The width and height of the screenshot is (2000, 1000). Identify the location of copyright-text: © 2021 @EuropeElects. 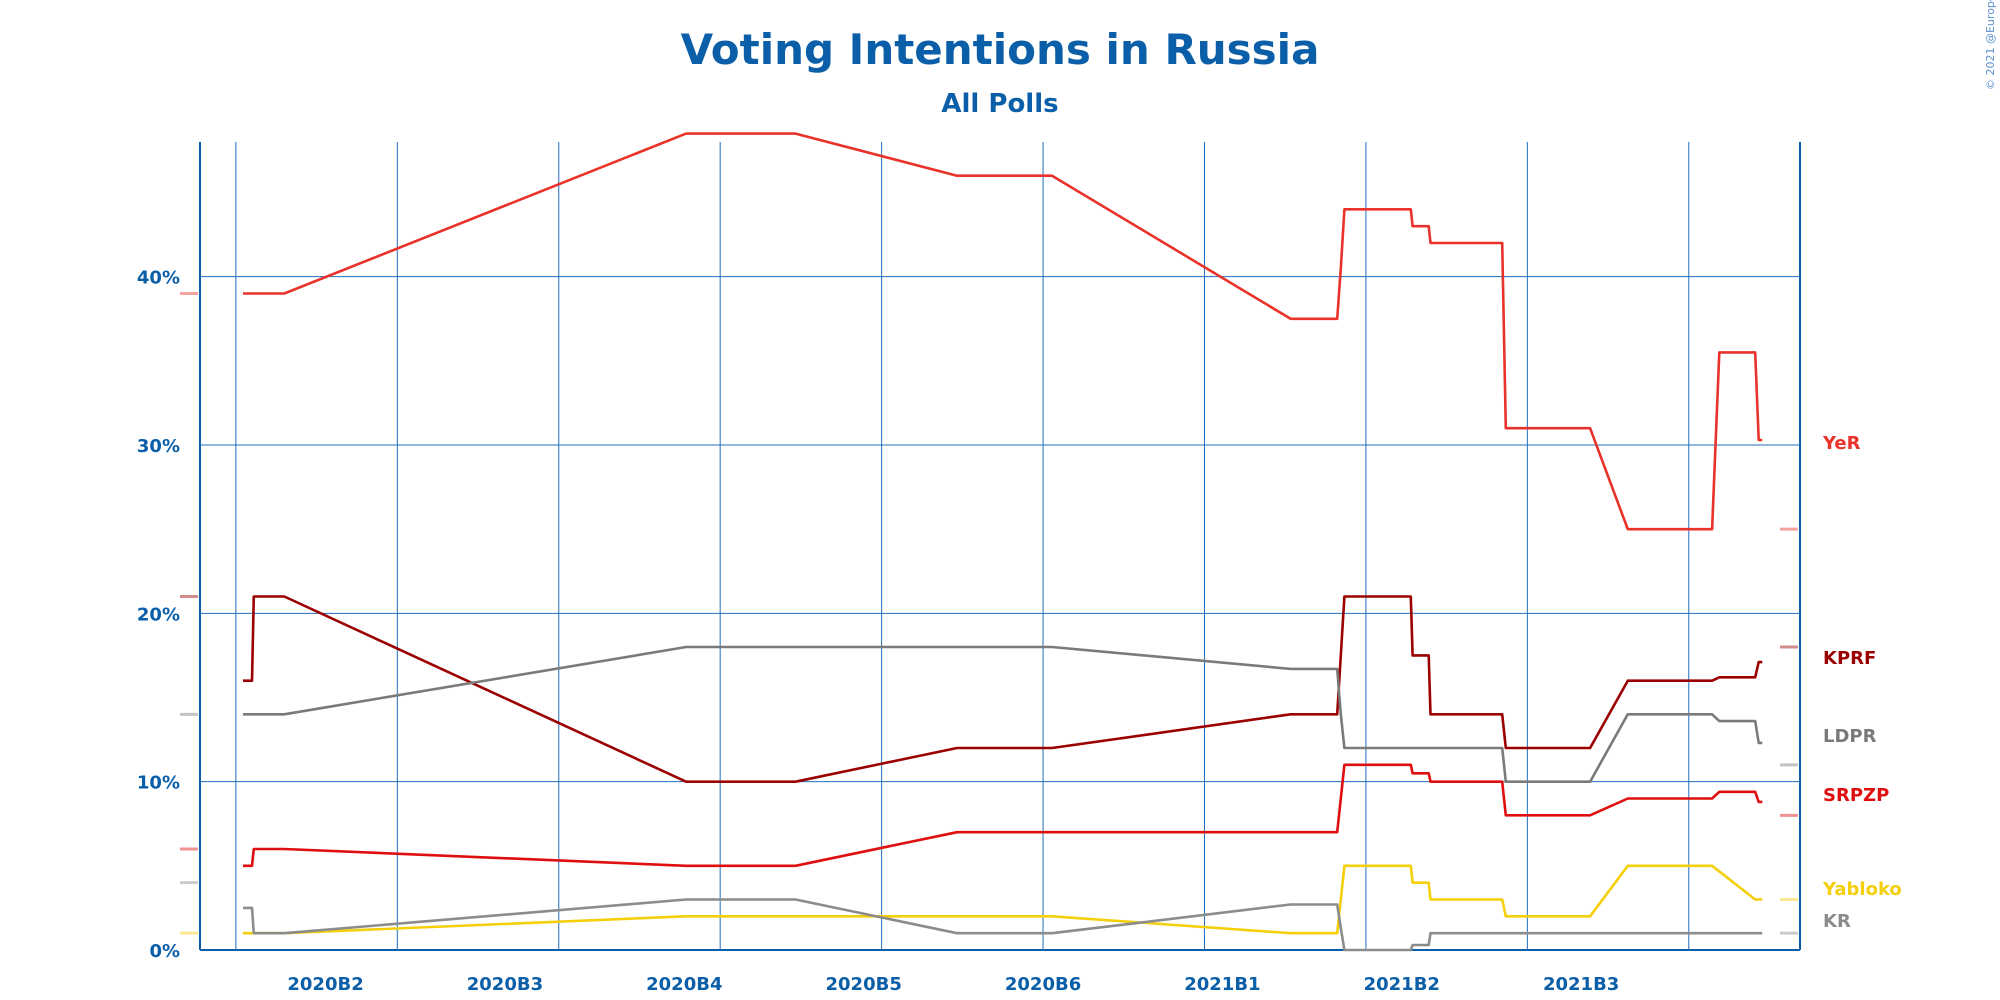
(1990, 45).